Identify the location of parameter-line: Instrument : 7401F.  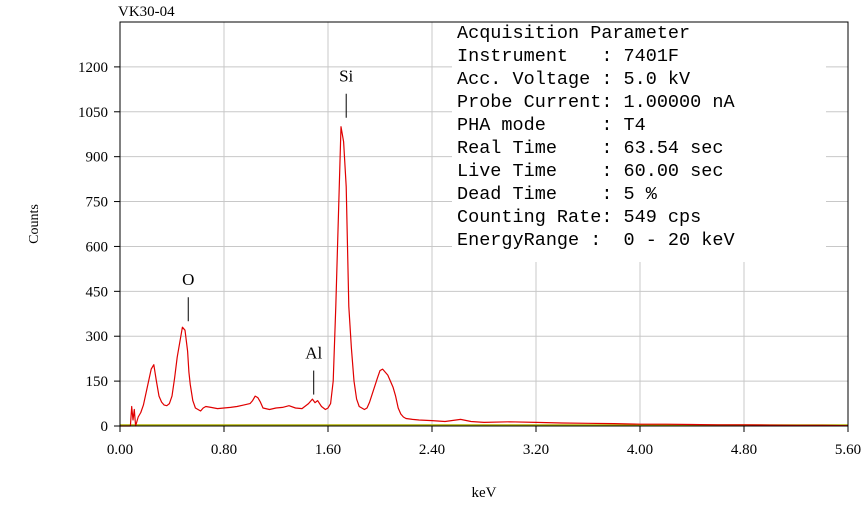
(568, 56).